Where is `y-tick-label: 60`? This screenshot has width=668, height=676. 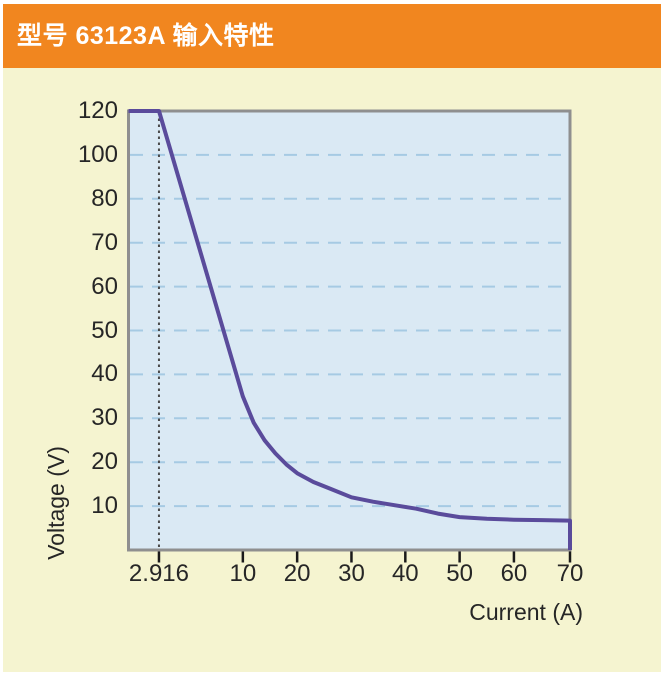
y-tick-label: 60 is located at coordinates (104, 286).